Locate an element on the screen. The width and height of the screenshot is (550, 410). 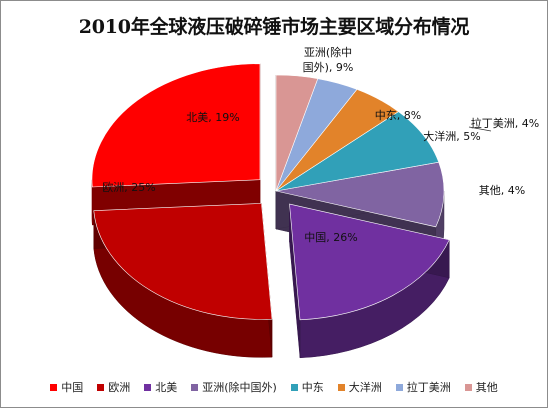
data-label-line: 其他, 4% is located at coordinates (502, 190).